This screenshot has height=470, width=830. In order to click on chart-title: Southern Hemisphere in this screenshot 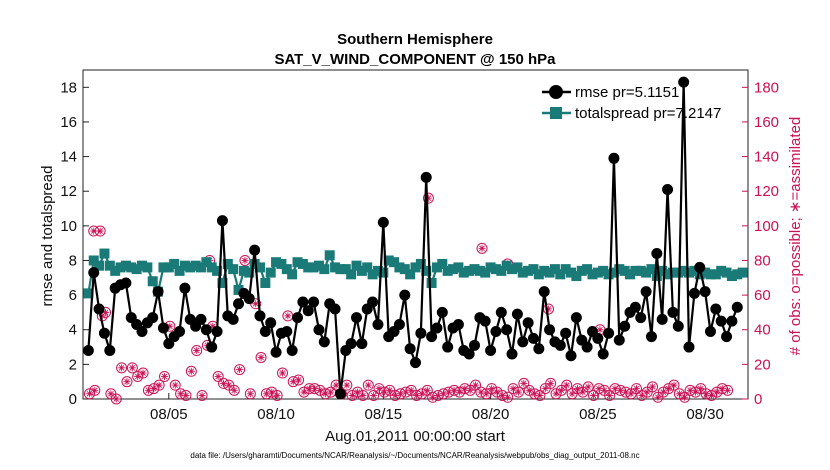, I will do `click(415, 39)`.